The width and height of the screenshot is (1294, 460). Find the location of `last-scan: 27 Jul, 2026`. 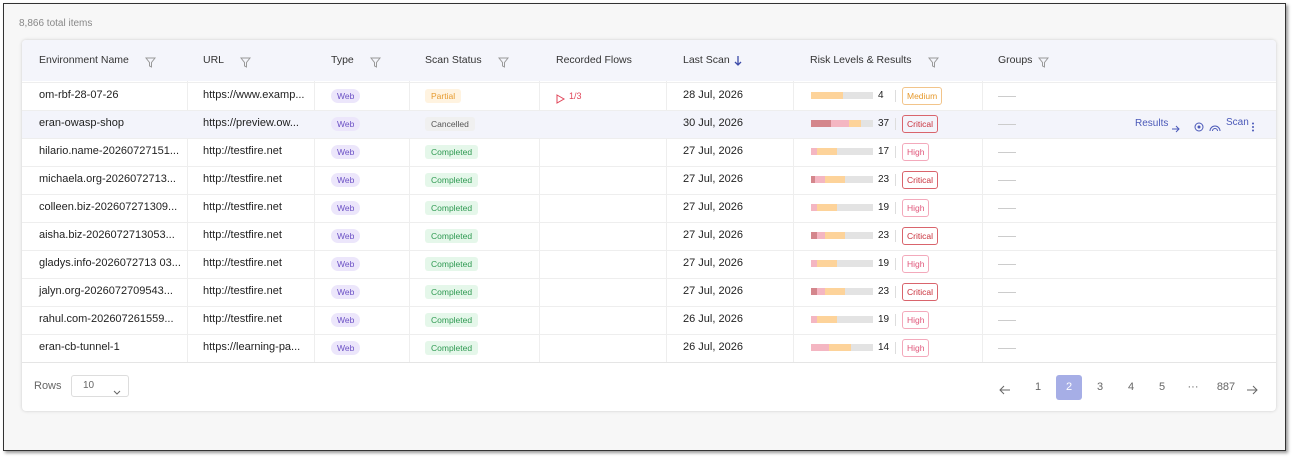

last-scan: 27 Jul, 2026 is located at coordinates (713, 235).